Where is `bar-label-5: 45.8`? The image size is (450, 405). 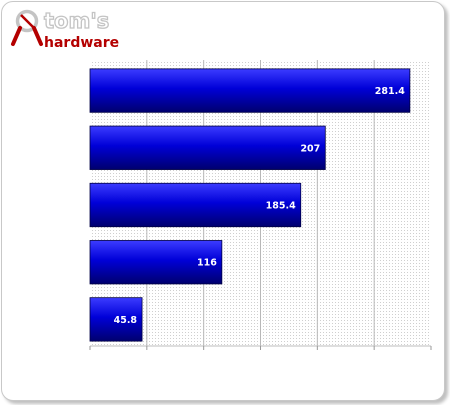
bar-label-5: 45.8 is located at coordinates (126, 320).